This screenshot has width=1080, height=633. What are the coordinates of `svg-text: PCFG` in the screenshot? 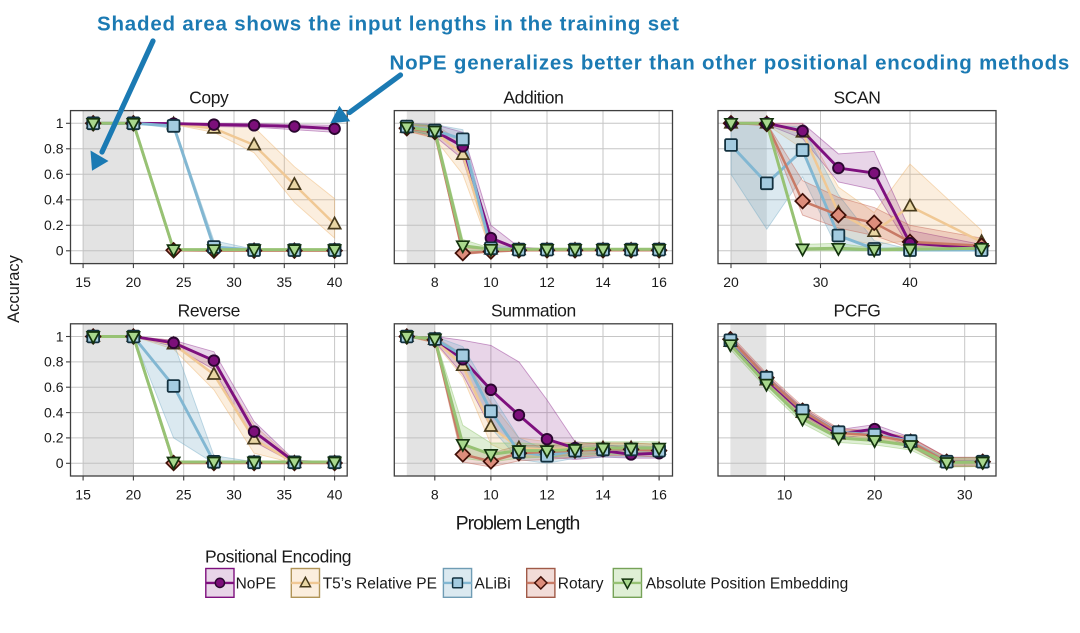 It's located at (856, 311).